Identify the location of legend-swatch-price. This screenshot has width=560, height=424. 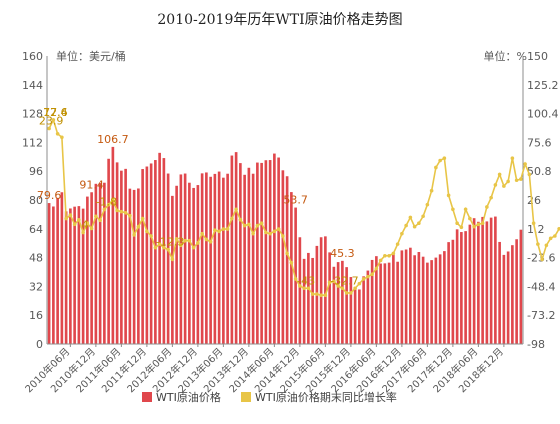
(147, 397).